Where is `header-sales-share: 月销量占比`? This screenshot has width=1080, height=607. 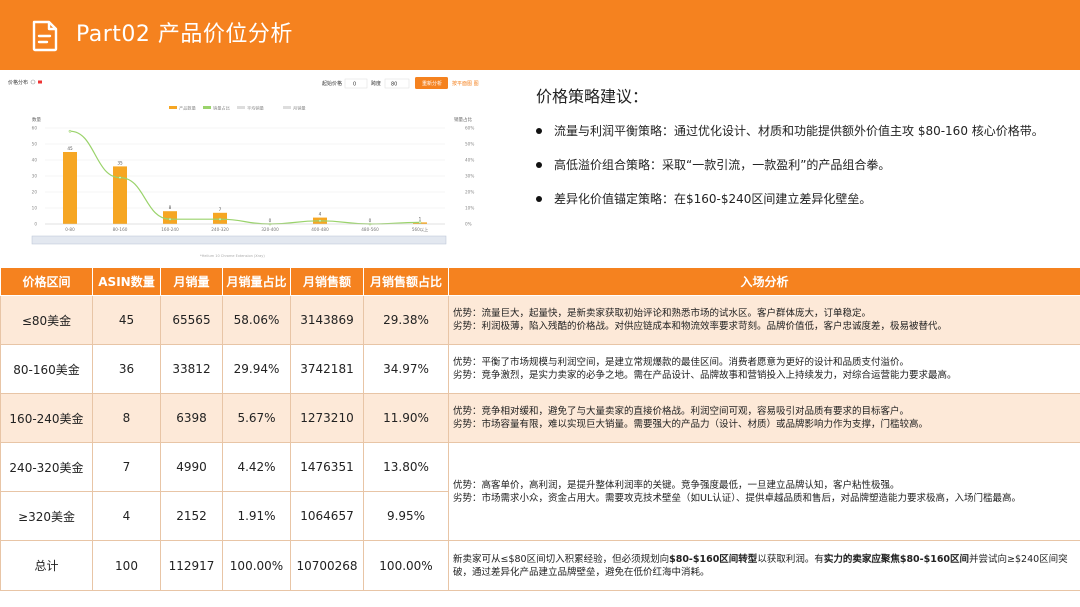 header-sales-share: 月销量占比 is located at coordinates (256, 281).